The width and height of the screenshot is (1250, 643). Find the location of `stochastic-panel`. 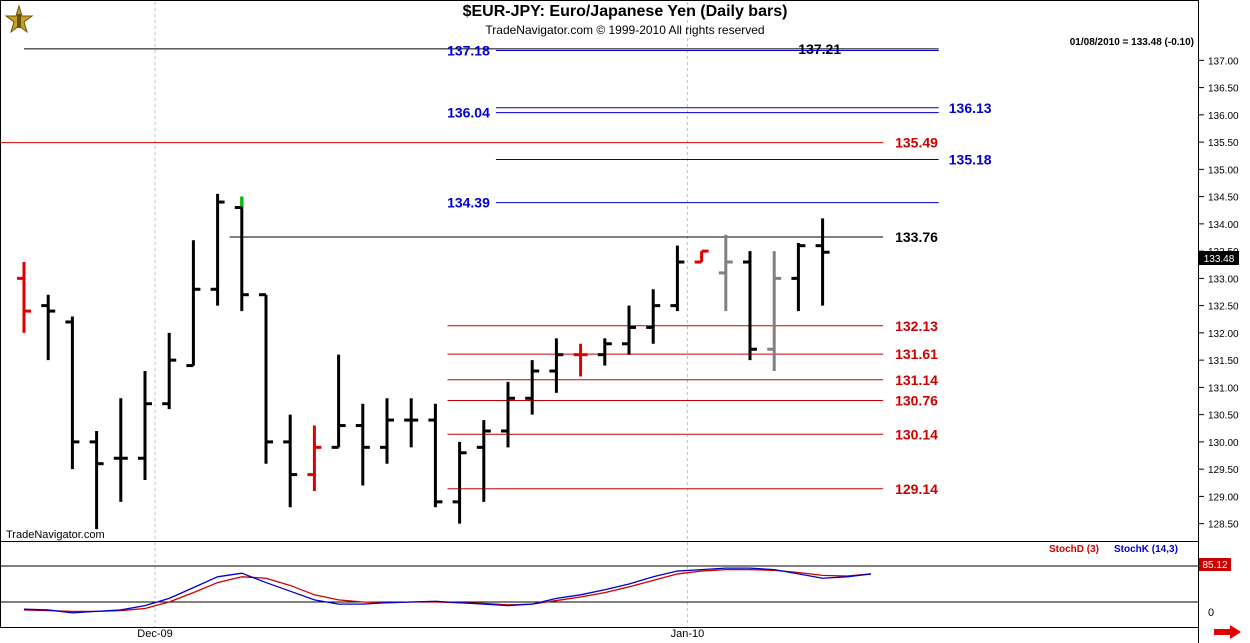

stochastic-panel is located at coordinates (599, 589).